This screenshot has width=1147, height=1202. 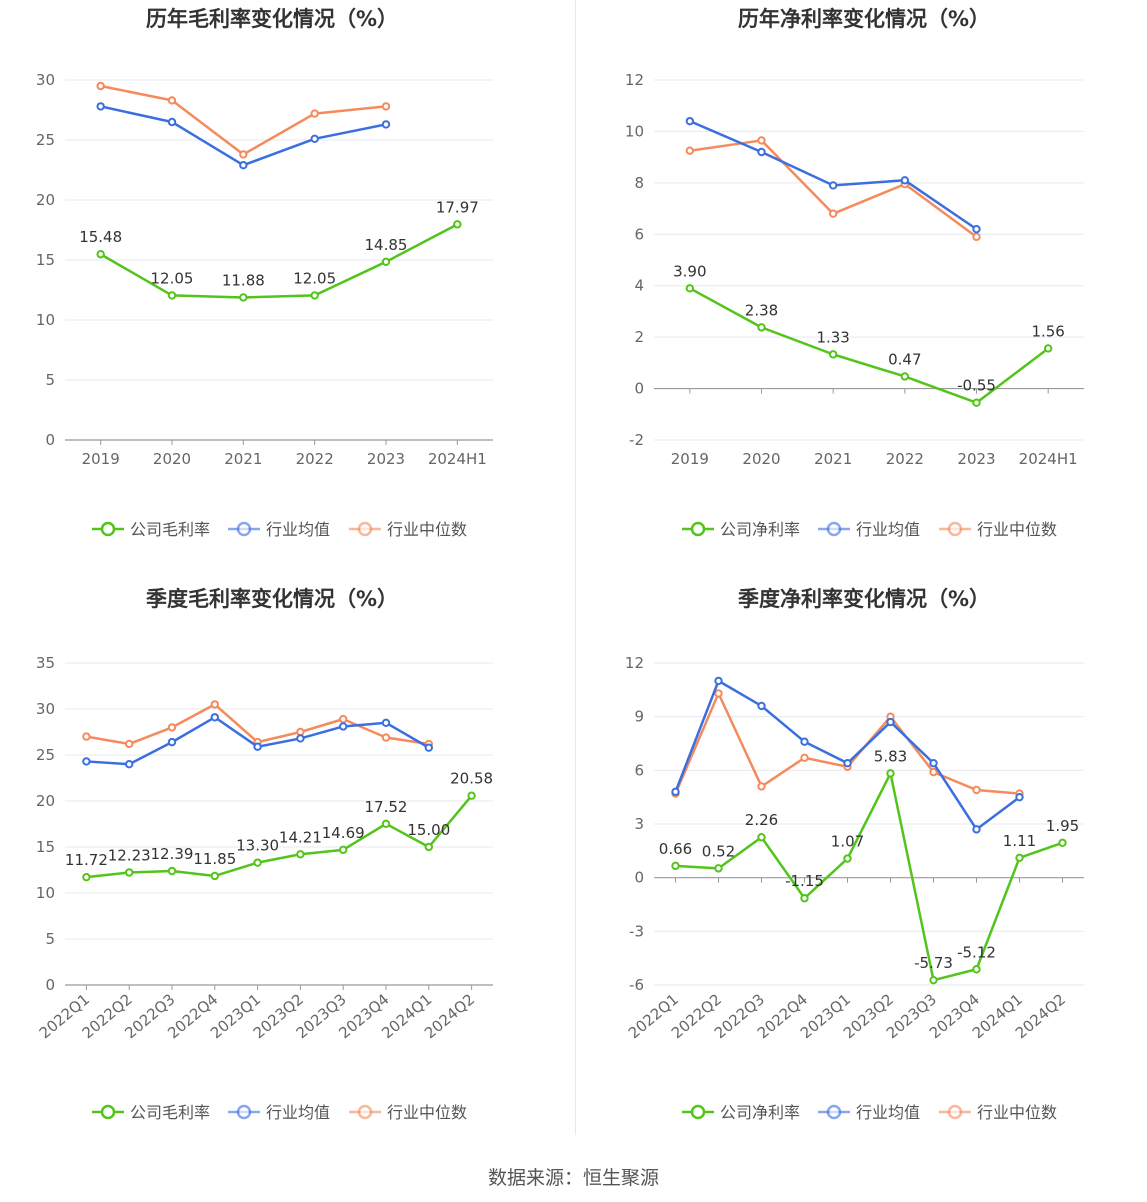 I want to click on y-tick-label: -6, so click(x=636, y=985).